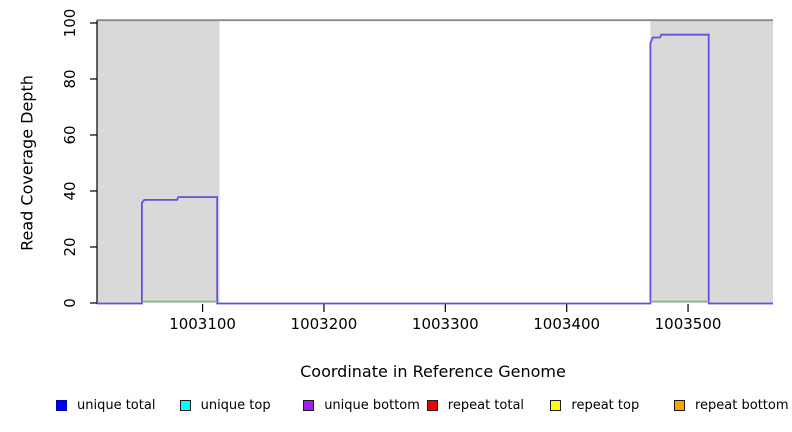  Describe the element at coordinates (235, 405) in the screenshot. I see `legend-label: unique top` at that location.